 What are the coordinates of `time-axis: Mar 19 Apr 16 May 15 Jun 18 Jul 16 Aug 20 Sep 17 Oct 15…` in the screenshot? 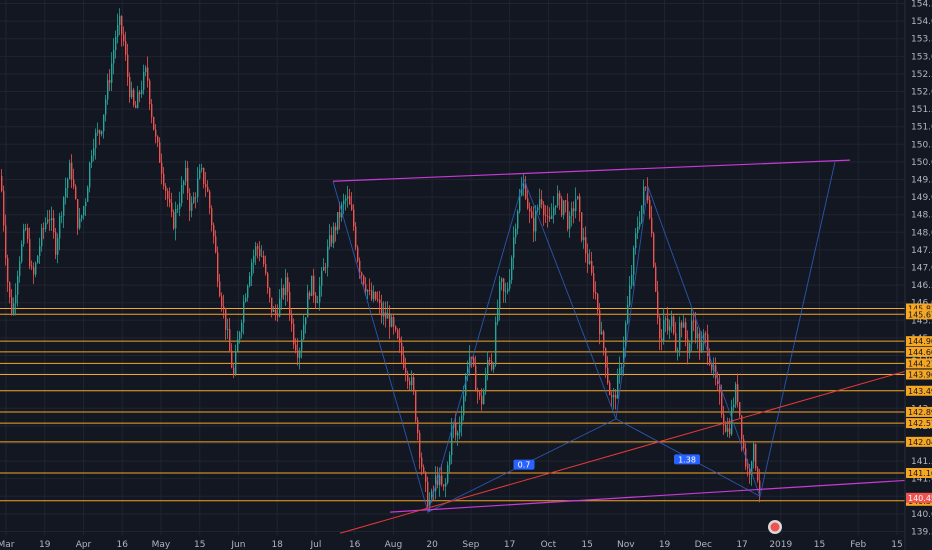 It's located at (451, 545).